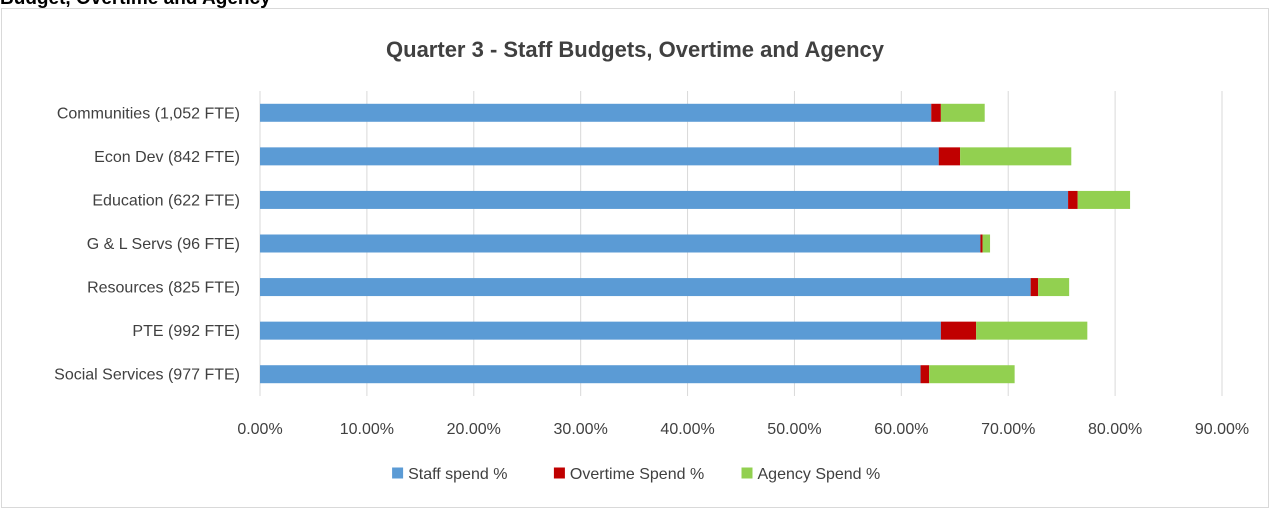 The image size is (1270, 509). What do you see at coordinates (166, 200) in the screenshot?
I see `category-label: Education (622 FTE)` at bounding box center [166, 200].